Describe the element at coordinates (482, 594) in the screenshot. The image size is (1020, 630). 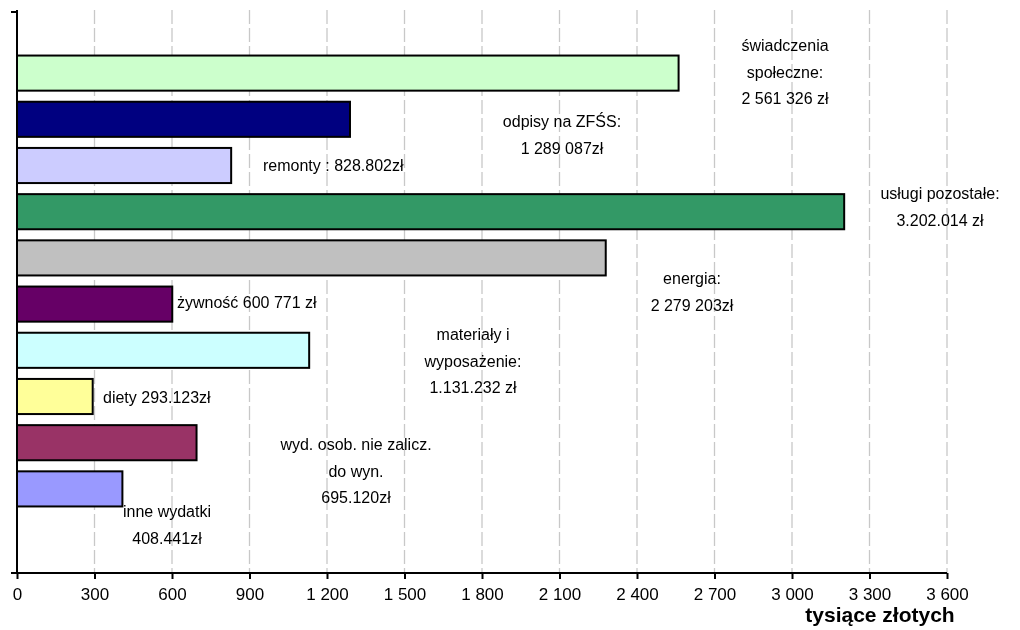
I see `x-tick-label: 1 800` at that location.